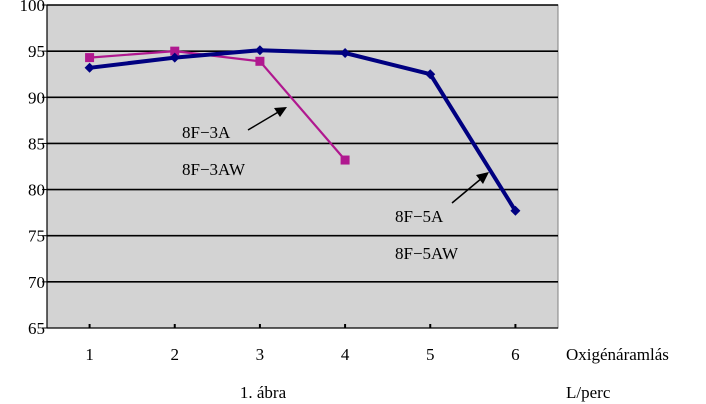 This screenshot has height=404, width=706. I want to click on y-tick-label-65: 65, so click(36, 328).